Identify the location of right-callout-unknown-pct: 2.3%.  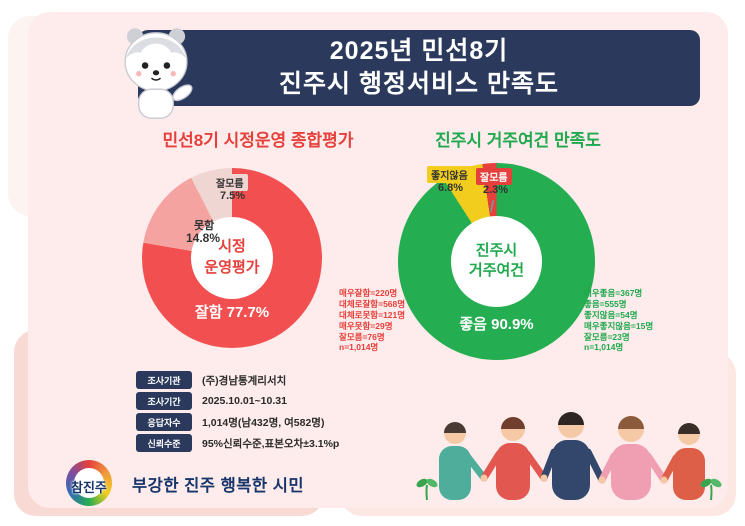
(496, 190).